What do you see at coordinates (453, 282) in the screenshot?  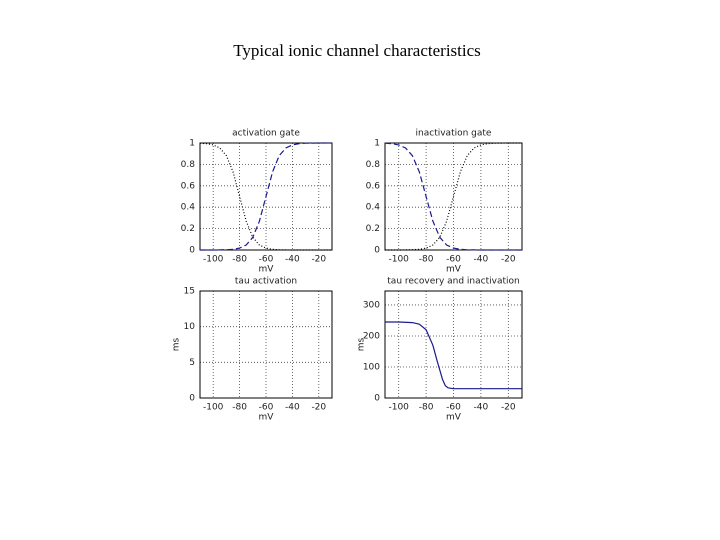 I see `chart-title: tau recovery and inactivation` at bounding box center [453, 282].